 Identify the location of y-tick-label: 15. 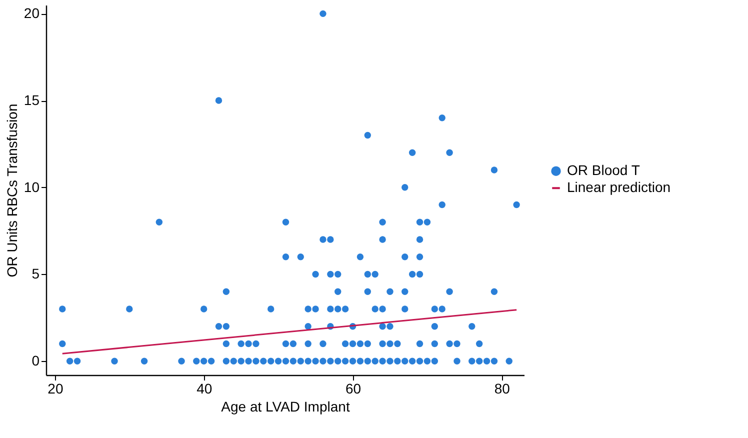
(32, 100).